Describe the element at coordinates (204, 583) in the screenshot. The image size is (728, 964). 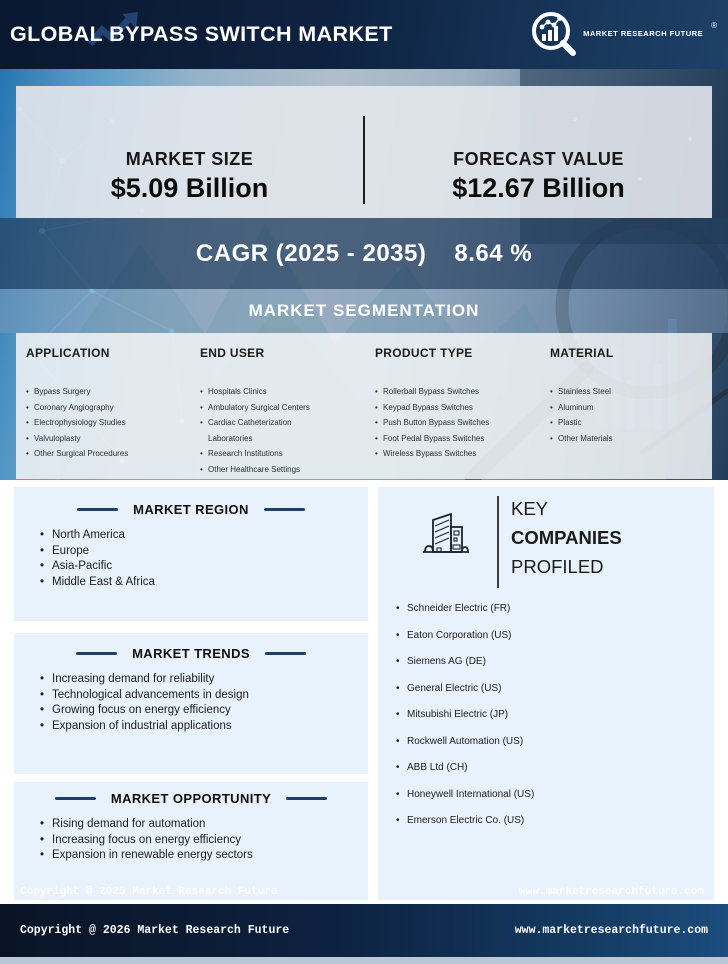
I see `list-item: Middle East & Africa` at that location.